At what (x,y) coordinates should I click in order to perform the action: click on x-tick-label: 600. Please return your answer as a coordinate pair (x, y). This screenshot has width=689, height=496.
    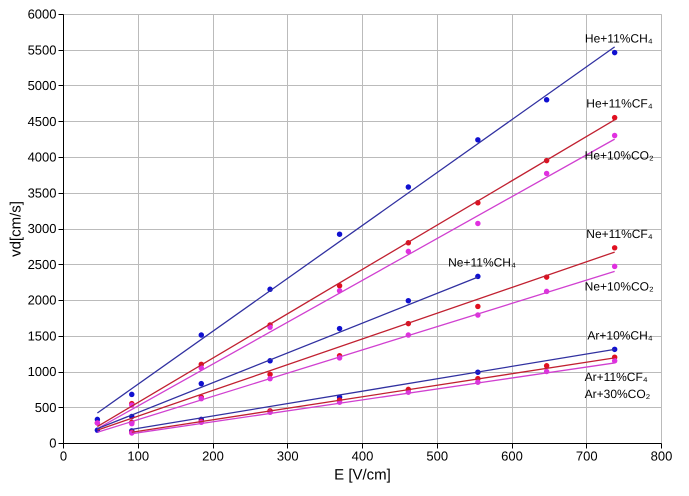
    Looking at the image, I should click on (512, 456).